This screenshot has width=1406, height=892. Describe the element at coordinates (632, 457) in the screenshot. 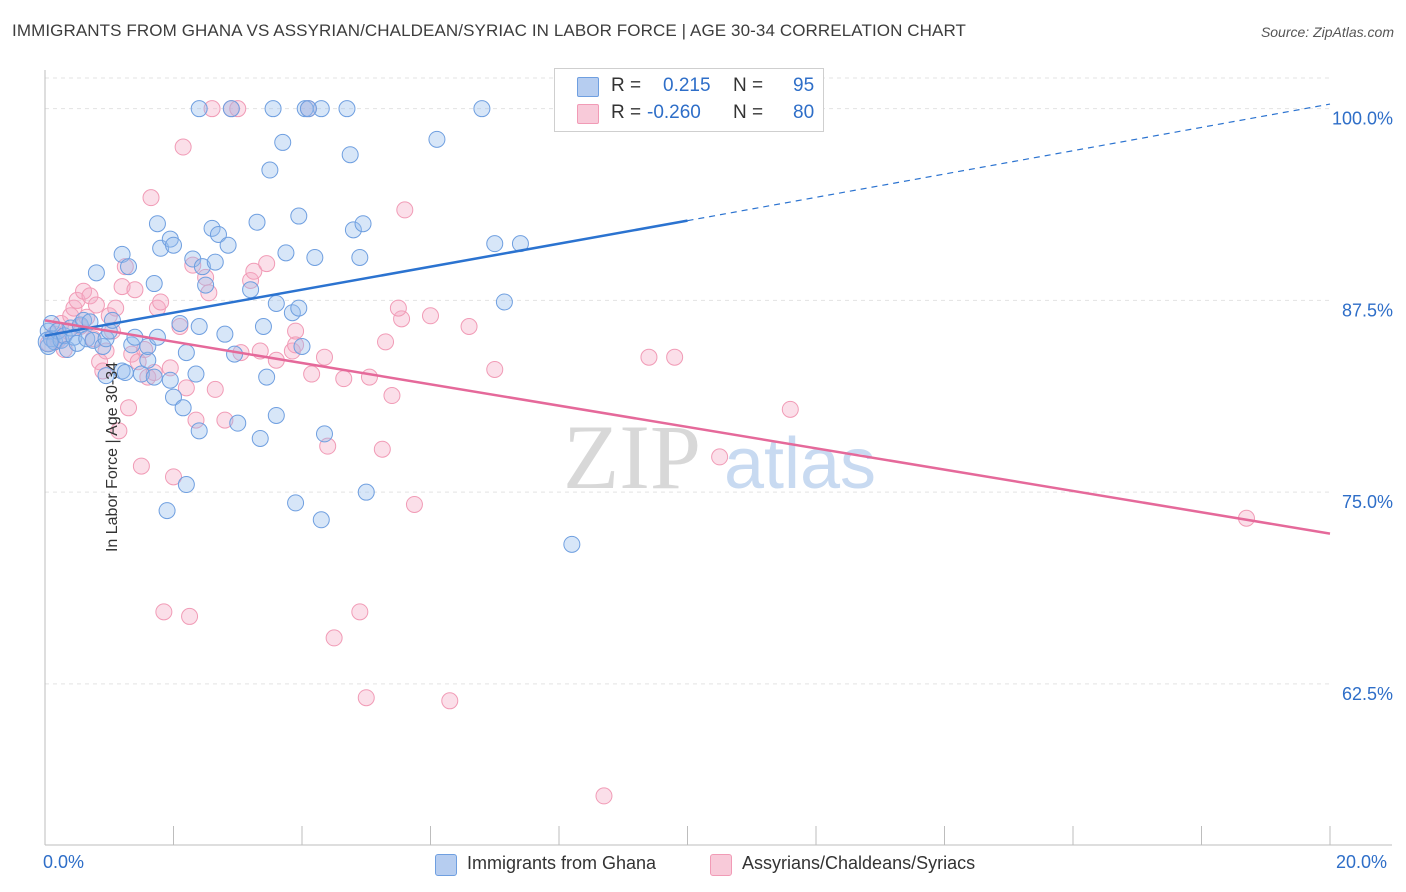

I see `watermark-zip: ZIP` at that location.